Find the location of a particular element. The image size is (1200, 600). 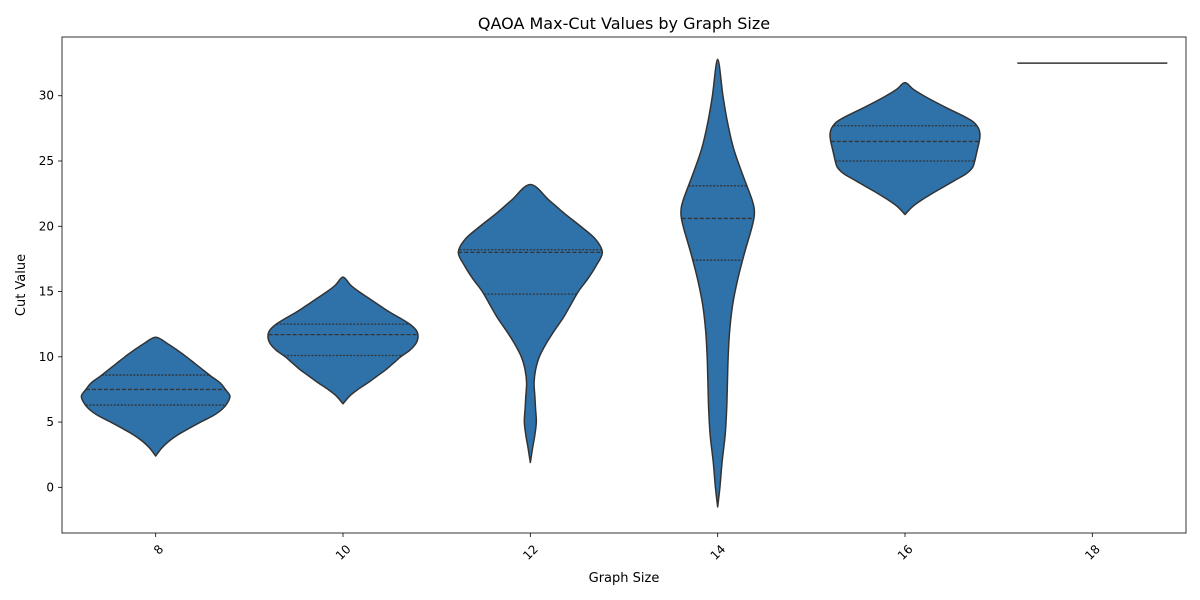

x-tick-label: 8 is located at coordinates (158, 549).